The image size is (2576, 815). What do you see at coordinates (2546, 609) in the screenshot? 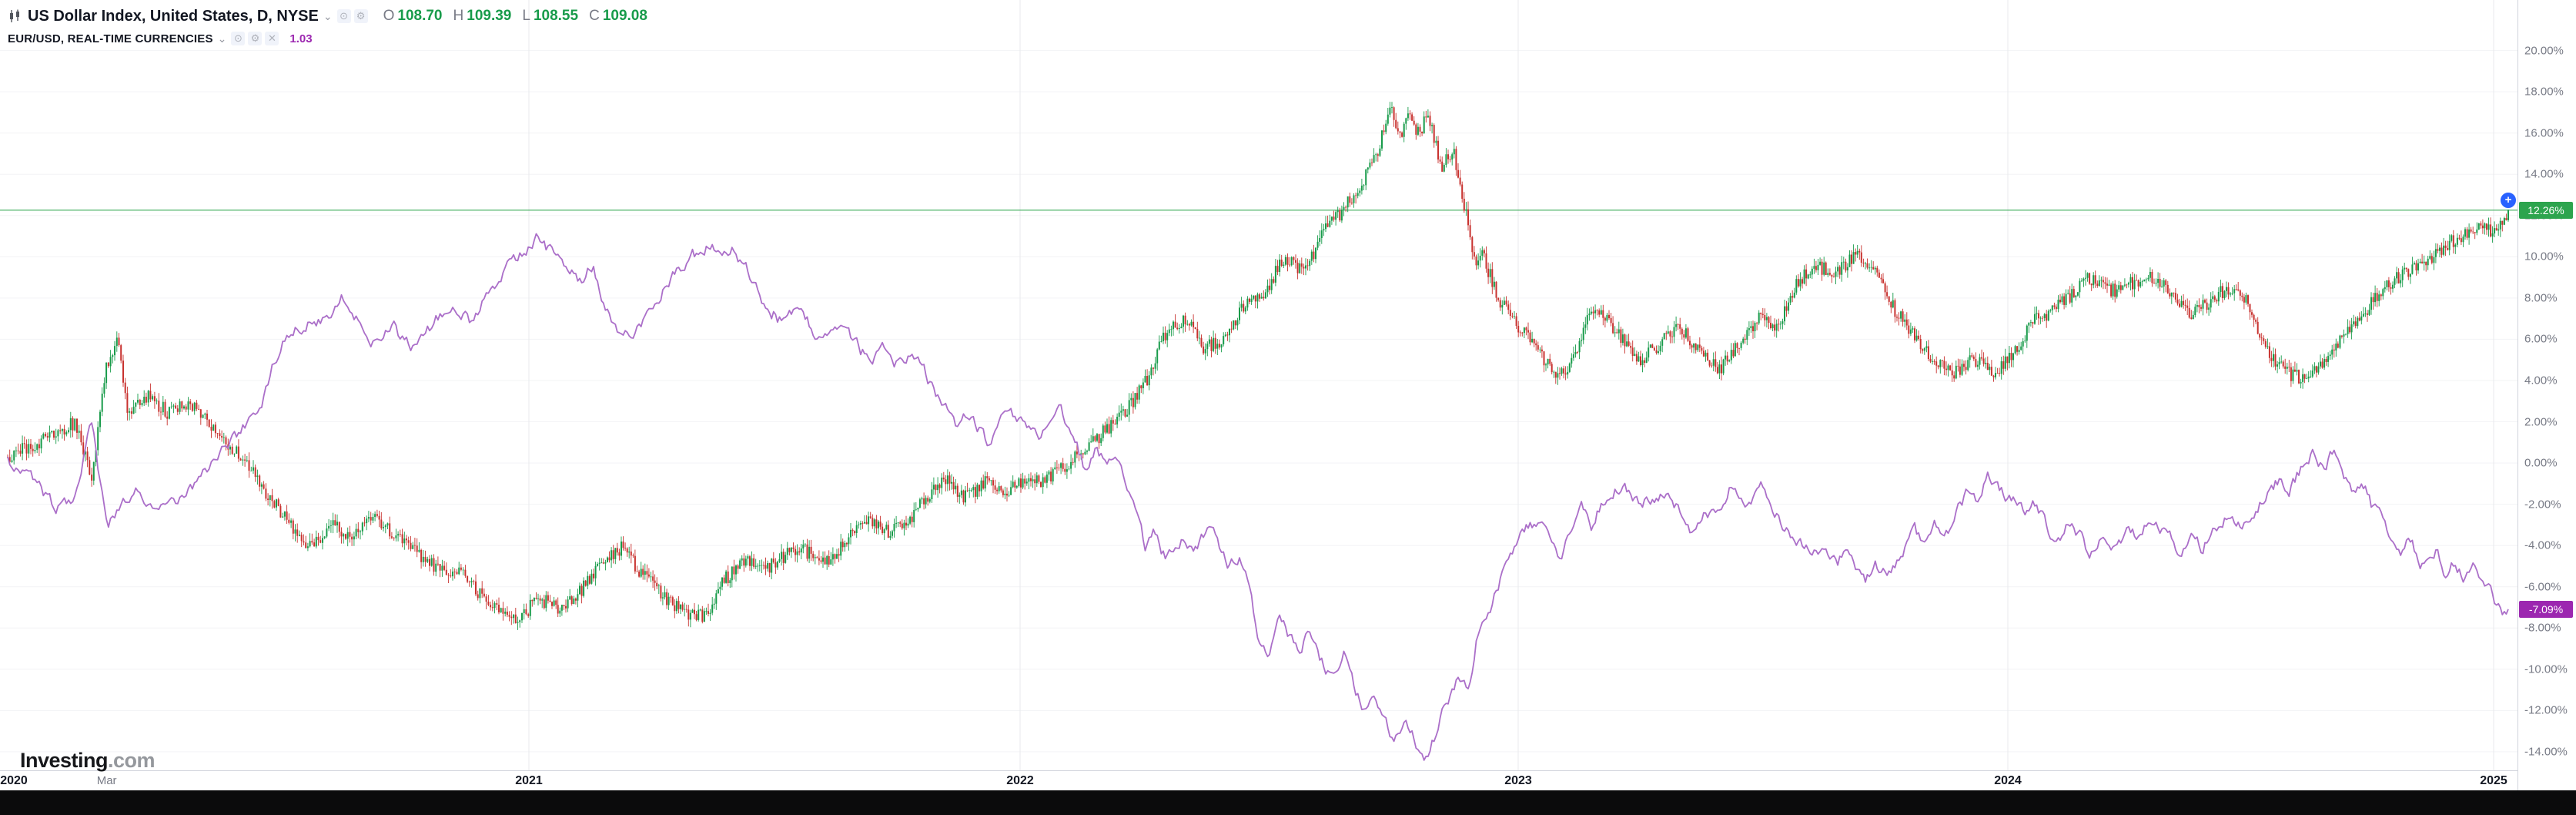
I see `eurusd-last-change-badge: -7.09%` at bounding box center [2546, 609].